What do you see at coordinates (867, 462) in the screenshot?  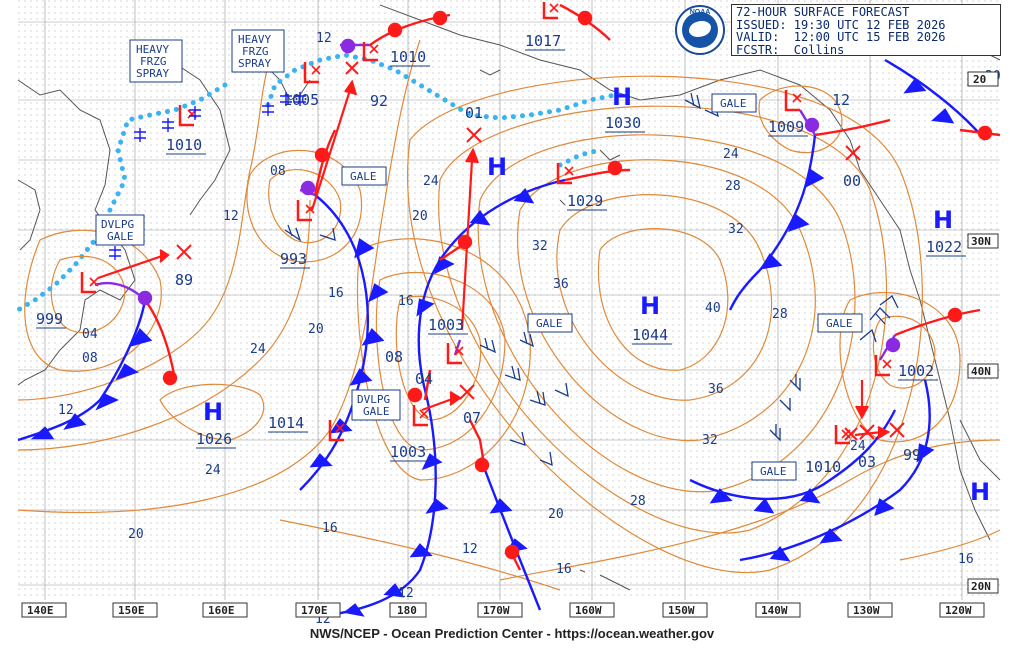 I see `center-value: 03` at bounding box center [867, 462].